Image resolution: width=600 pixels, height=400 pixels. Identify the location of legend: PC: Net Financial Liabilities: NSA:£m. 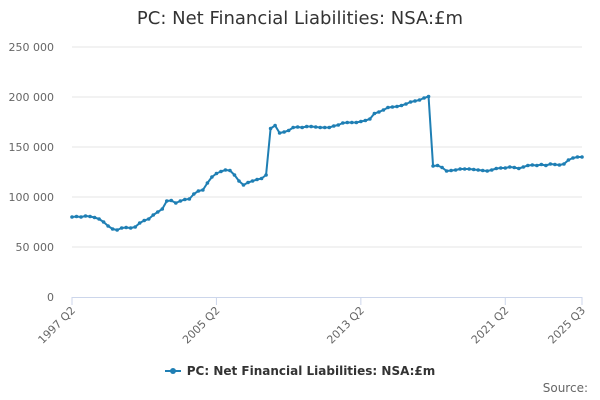
(300, 371).